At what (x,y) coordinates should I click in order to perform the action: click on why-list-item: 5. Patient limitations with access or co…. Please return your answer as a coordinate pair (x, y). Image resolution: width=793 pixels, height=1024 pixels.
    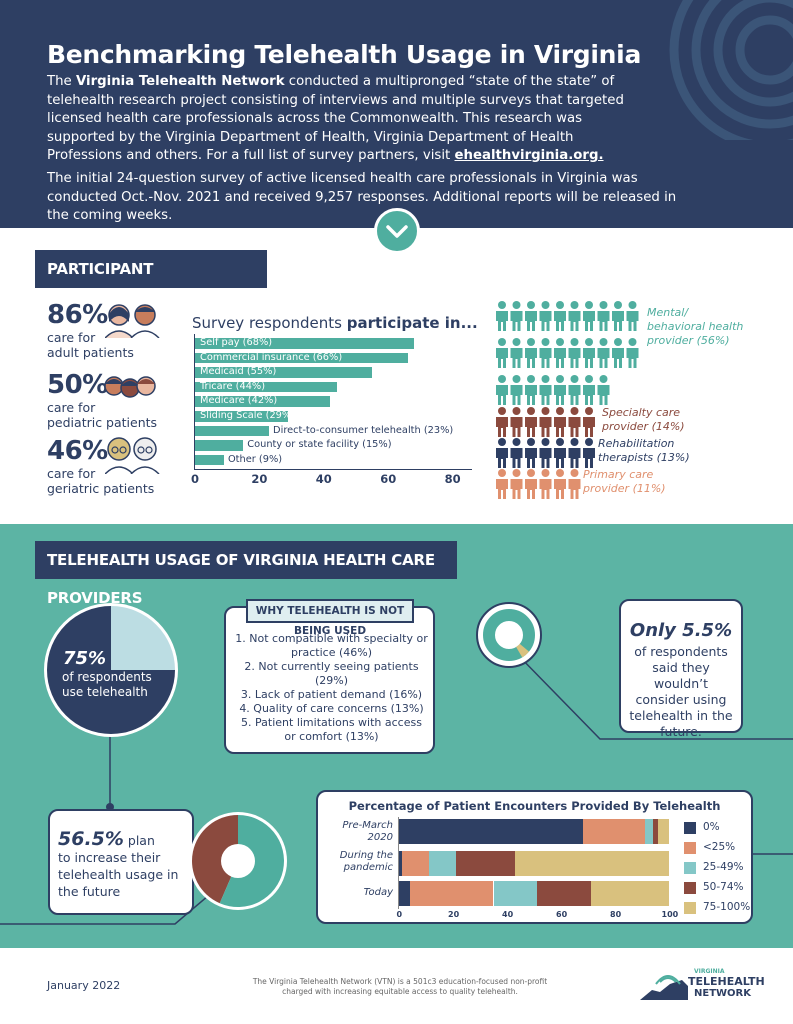
    Looking at the image, I should click on (331, 729).